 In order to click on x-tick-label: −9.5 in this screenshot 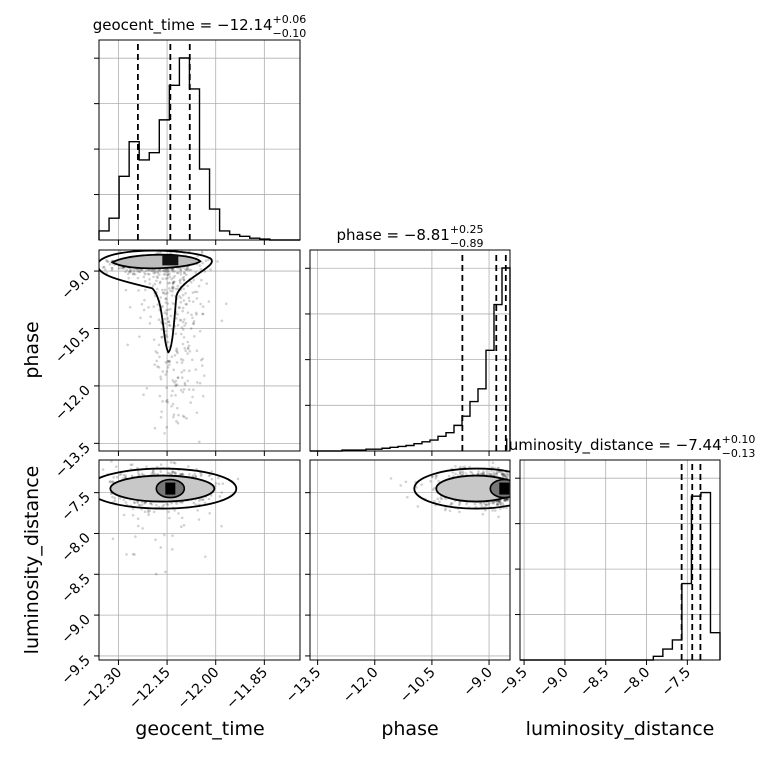, I will do `click(513, 682)`.